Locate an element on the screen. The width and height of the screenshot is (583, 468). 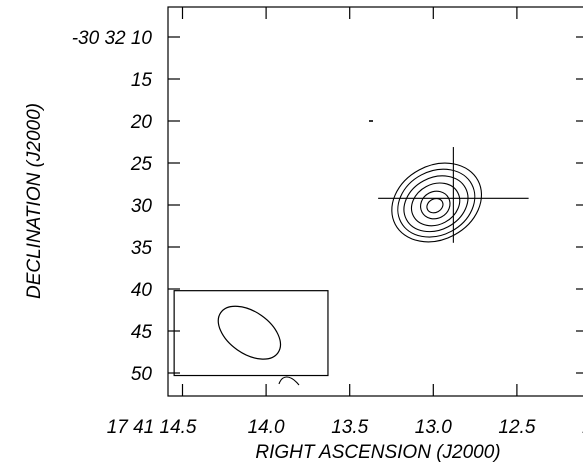
x-tick-label-1: 14.0 is located at coordinates (266, 427).